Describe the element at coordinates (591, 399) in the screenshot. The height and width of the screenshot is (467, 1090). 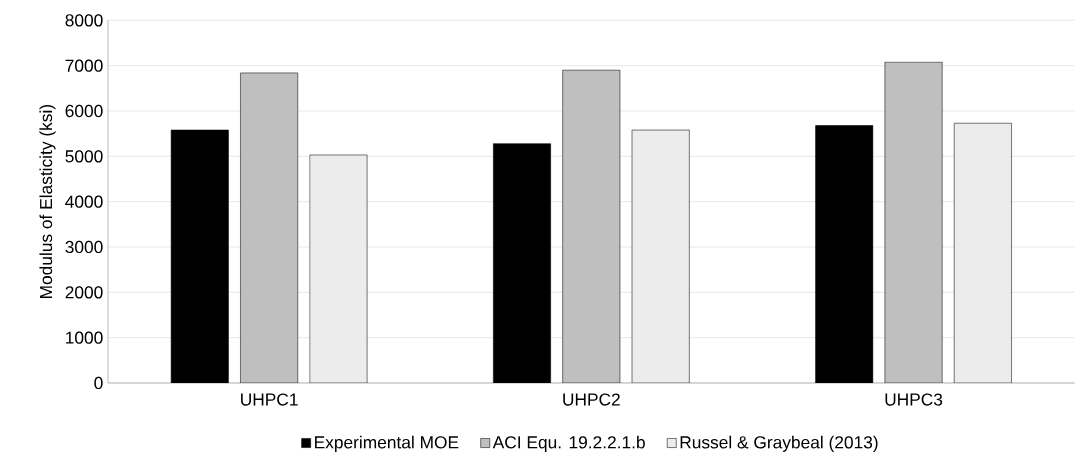
I see `x-tick-label: UHPC2` at that location.